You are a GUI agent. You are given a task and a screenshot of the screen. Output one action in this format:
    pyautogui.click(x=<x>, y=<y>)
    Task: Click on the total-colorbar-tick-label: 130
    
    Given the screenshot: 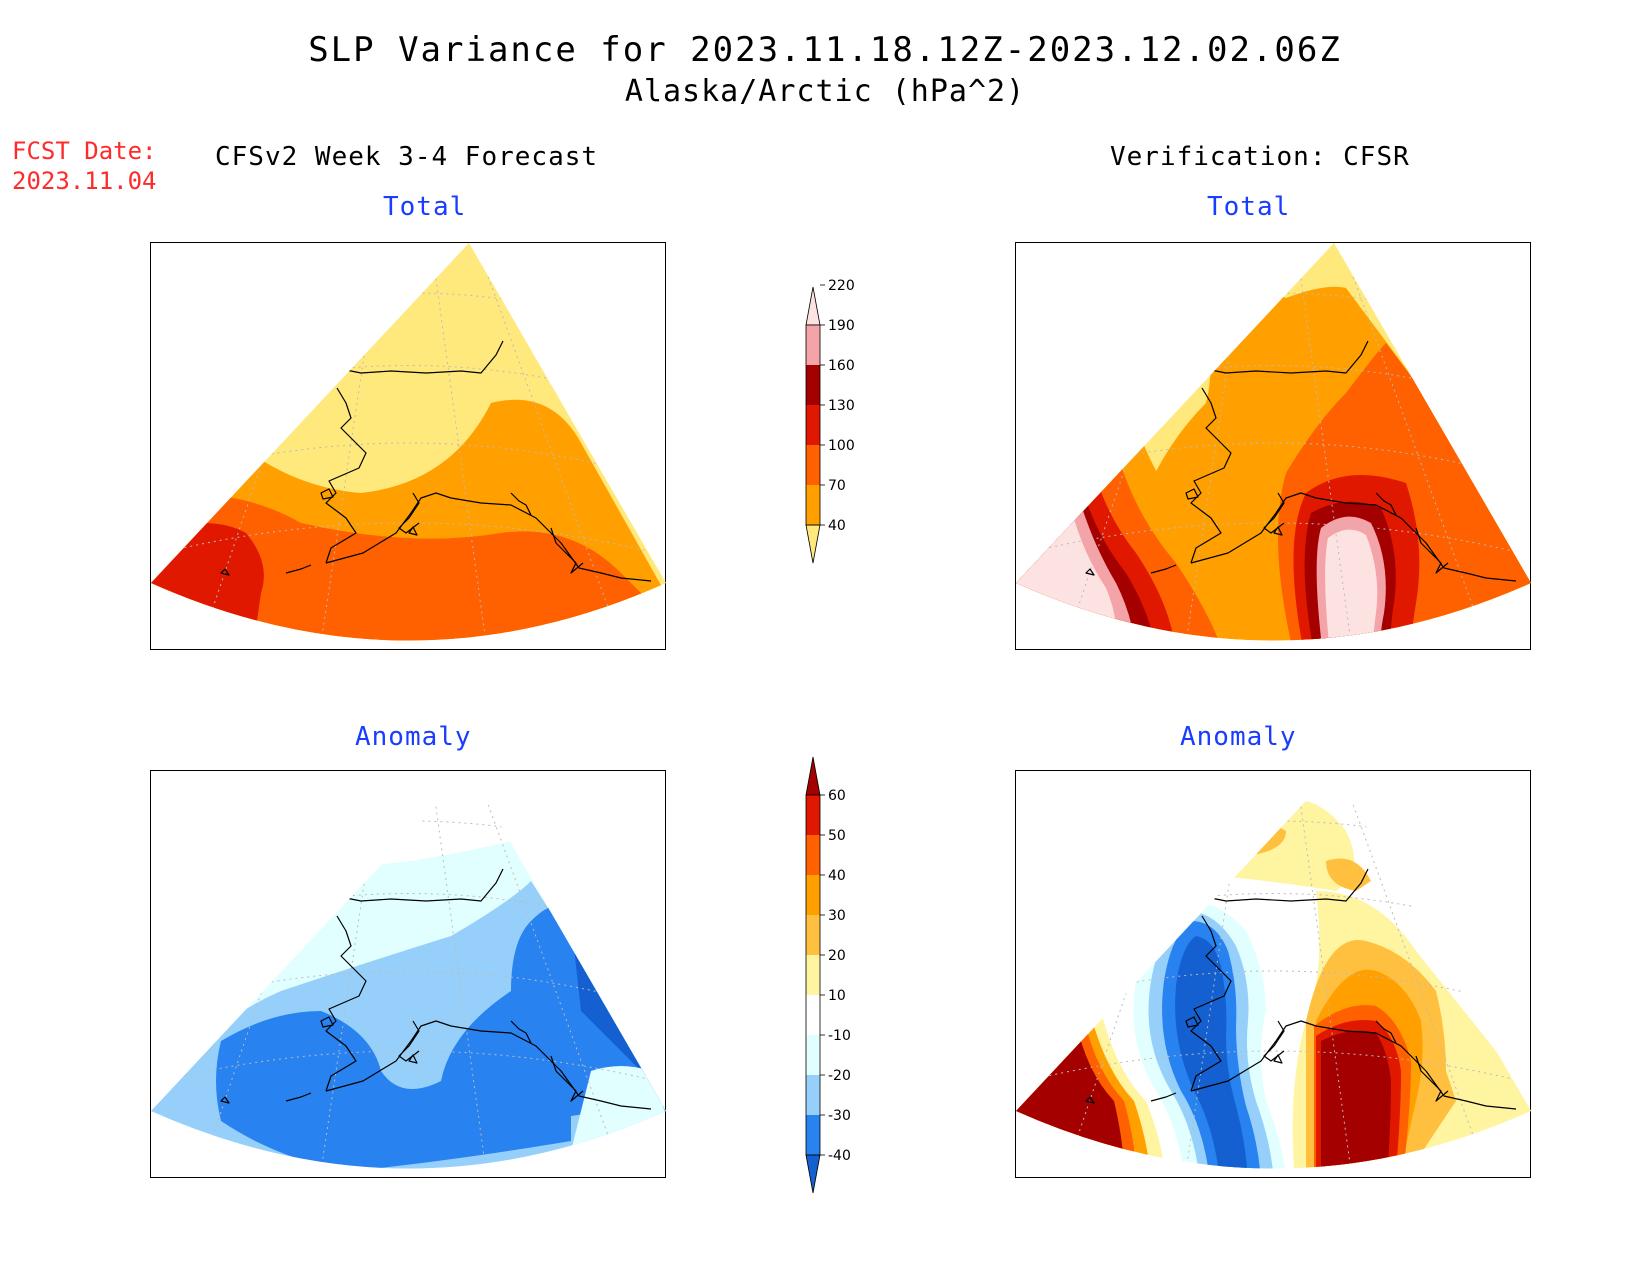 What is the action you would take?
    pyautogui.click(x=841, y=406)
    